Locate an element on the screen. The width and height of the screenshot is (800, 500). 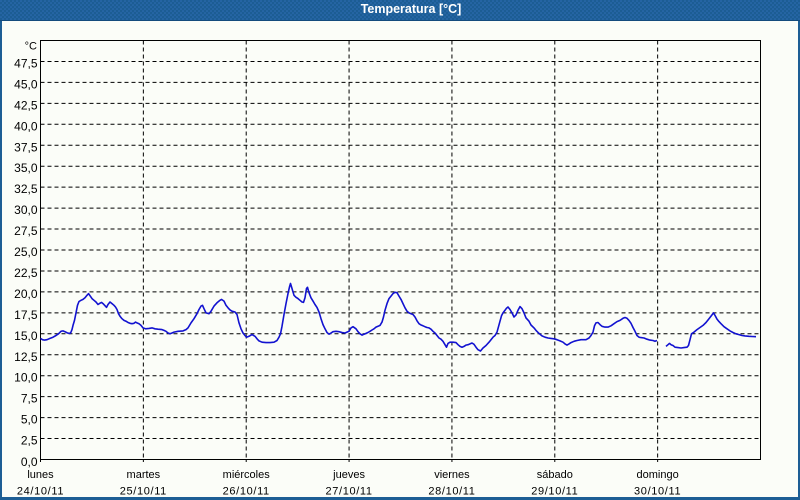
svg-text: martes is located at coordinates (144, 475).